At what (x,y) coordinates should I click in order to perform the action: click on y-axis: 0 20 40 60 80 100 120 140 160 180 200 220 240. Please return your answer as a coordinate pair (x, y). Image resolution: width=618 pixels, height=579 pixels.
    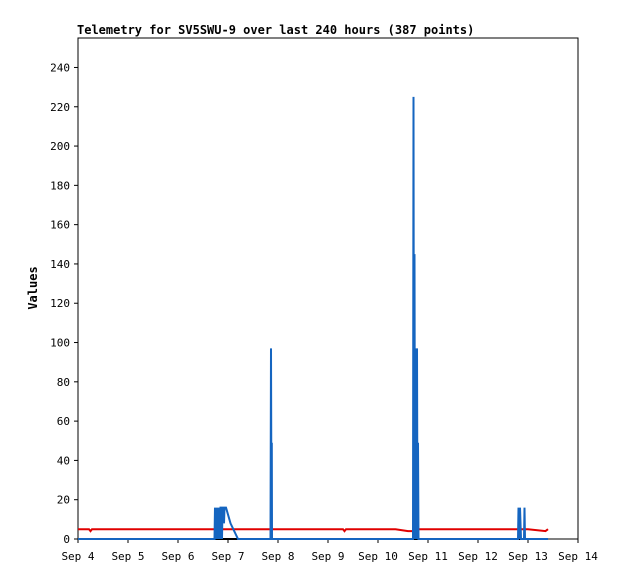
    Looking at the image, I should click on (64, 303).